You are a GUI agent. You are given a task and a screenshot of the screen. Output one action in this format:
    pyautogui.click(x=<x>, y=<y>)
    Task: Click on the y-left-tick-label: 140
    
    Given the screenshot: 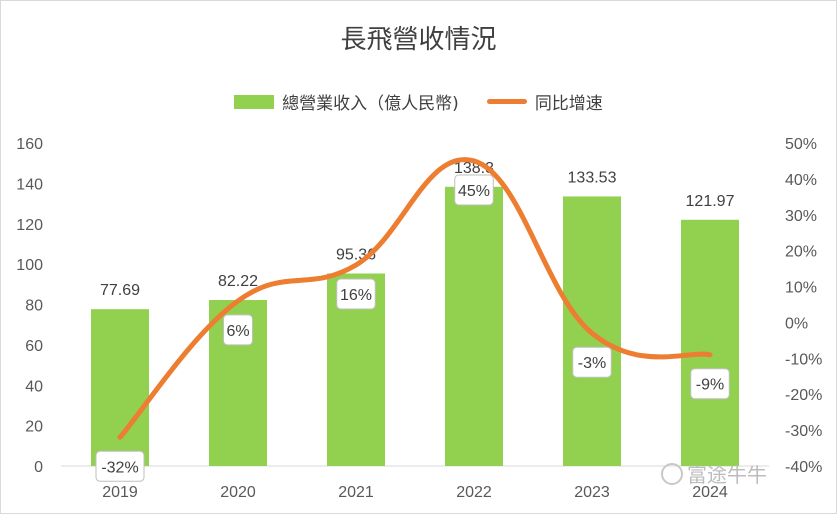 What is the action you would take?
    pyautogui.click(x=29, y=184)
    